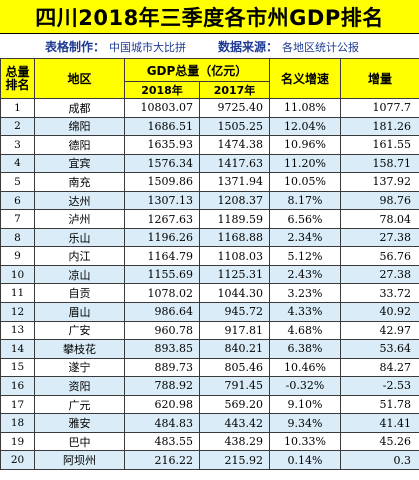 The image size is (419, 480). Describe the element at coordinates (379, 274) in the screenshot. I see `increase-cell: 27.38` at that location.